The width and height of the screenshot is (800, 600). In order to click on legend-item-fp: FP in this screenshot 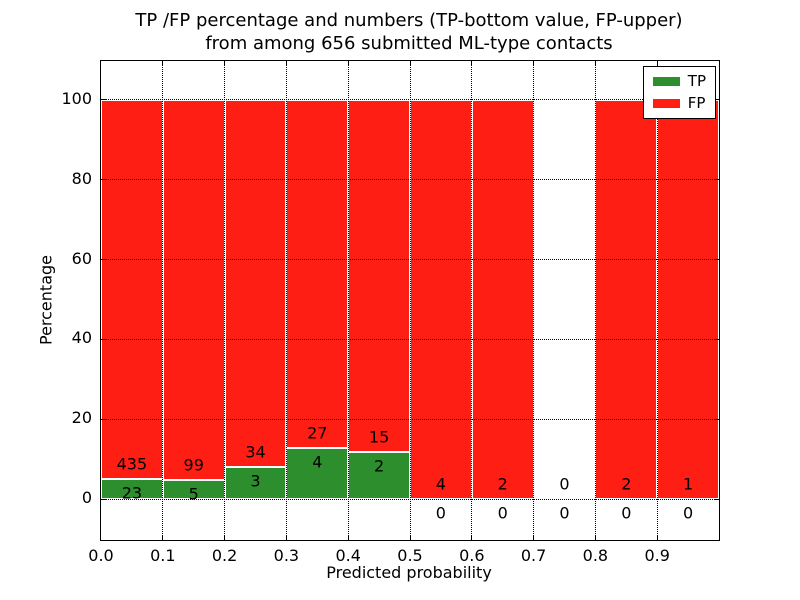, I will do `click(679, 103)`.